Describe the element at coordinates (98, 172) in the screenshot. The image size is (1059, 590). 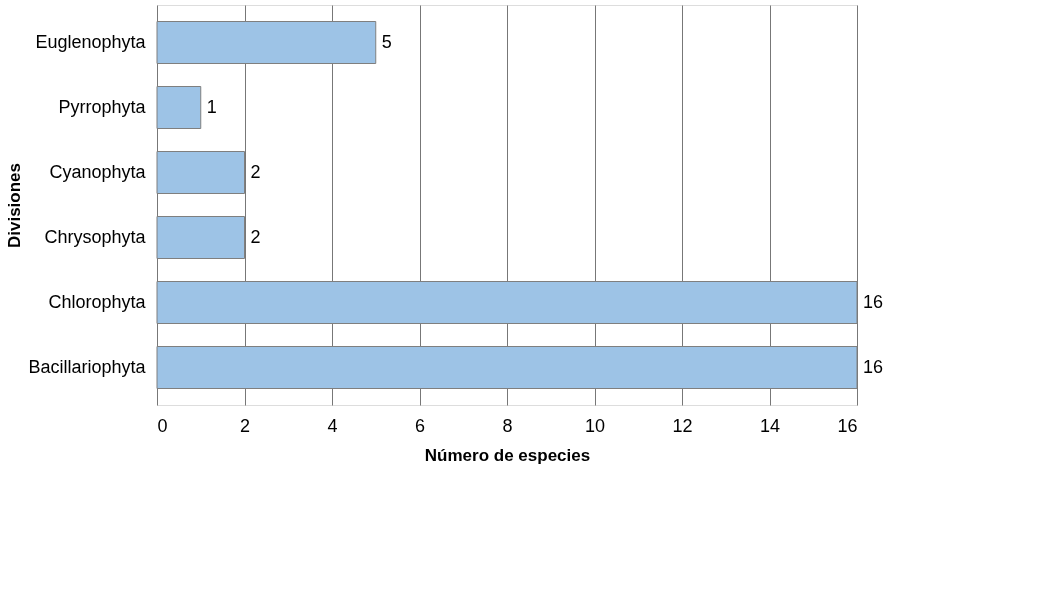
I see `y-tick-label: Cyanophyta` at that location.